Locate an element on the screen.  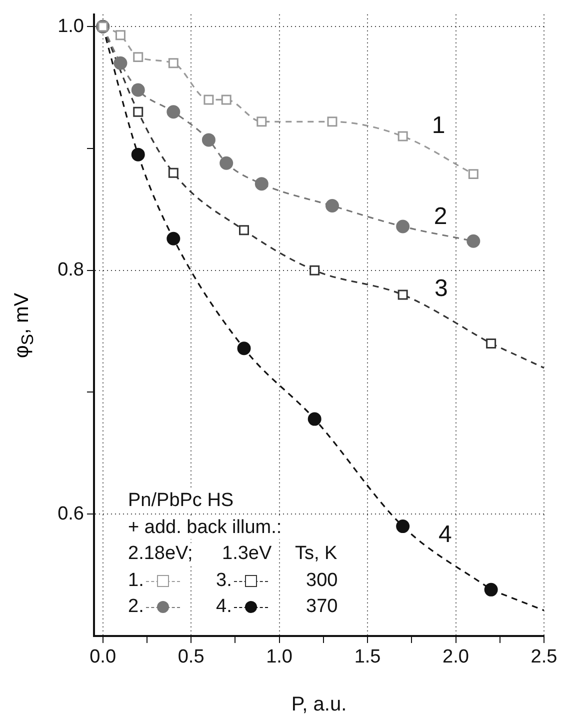
annotation: + add. back illum.: is located at coordinates (205, 527).